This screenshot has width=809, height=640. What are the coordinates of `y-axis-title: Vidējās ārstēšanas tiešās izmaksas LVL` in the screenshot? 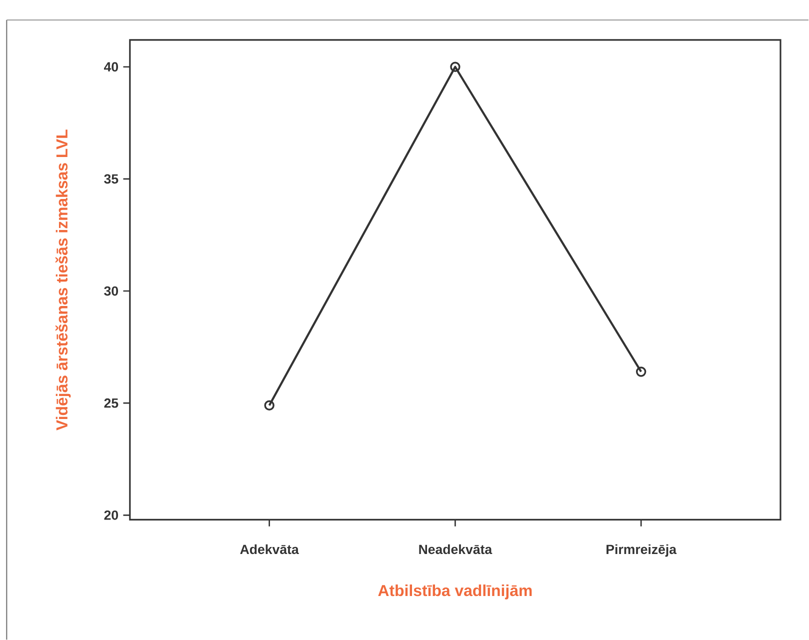 It's located at (63, 280).